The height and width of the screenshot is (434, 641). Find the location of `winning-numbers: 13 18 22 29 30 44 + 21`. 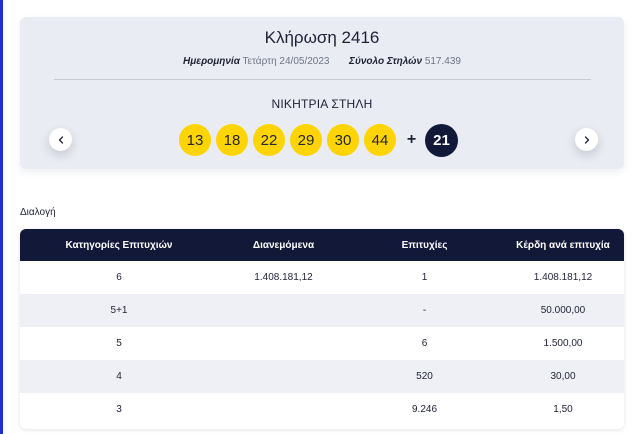

winning-numbers: 13 18 22 29 30 44 + 21 is located at coordinates (318, 140).